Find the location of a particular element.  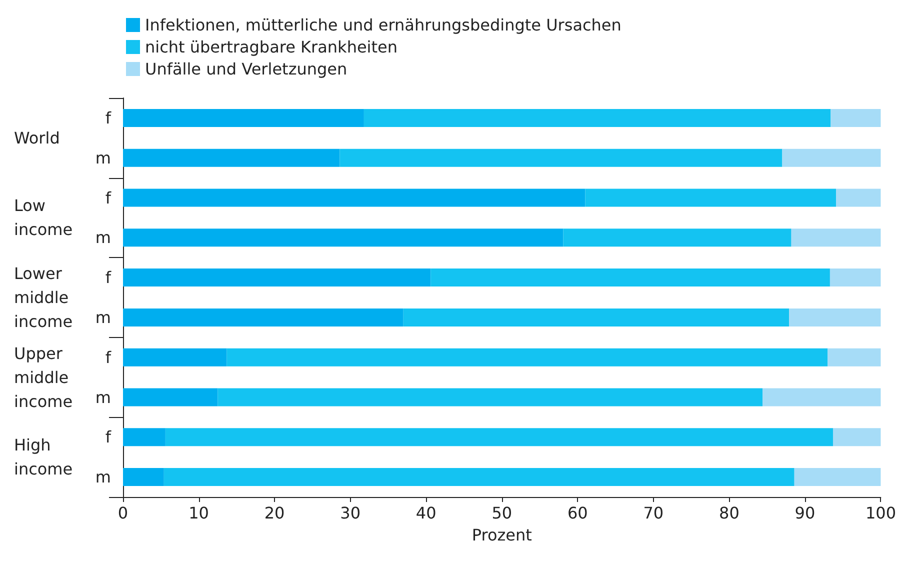

x-tick-label: 30 is located at coordinates (350, 513).